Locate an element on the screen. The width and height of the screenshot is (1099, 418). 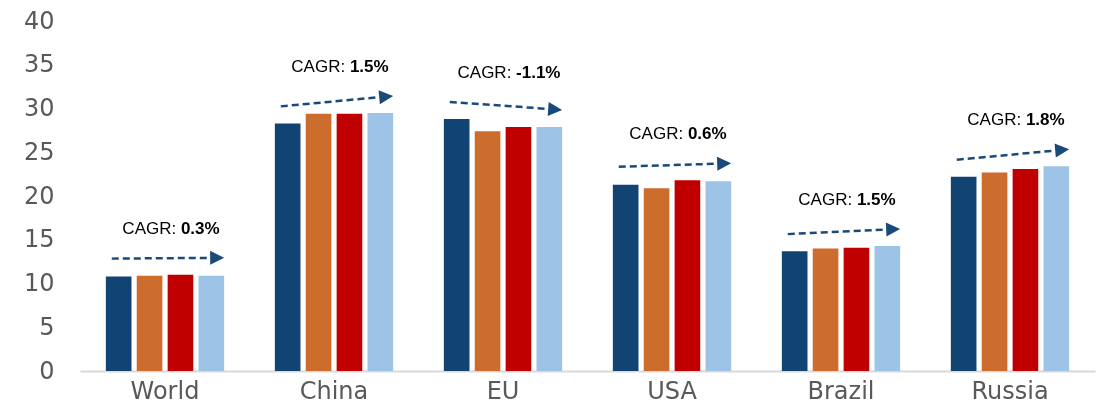
annotation: CAGR: 0.3% is located at coordinates (171, 228).